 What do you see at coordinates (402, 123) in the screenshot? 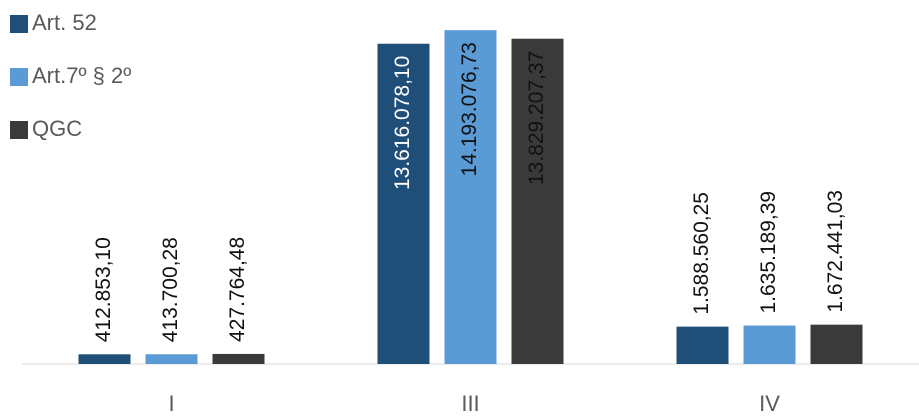
I see `data-label: 13.616.078,10` at bounding box center [402, 123].